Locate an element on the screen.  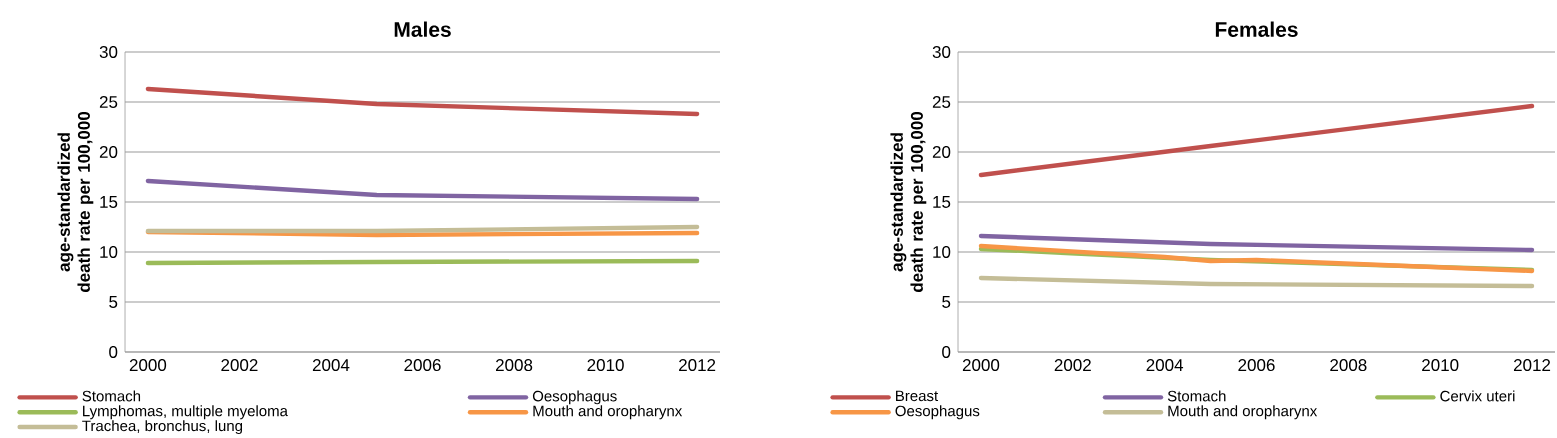
legend-label: Lymphomas, multiple myeloma is located at coordinates (185, 412).